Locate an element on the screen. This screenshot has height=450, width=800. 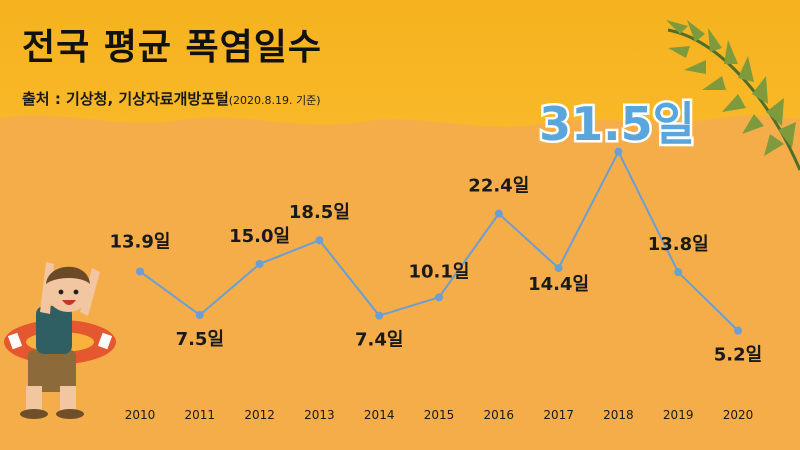
data-label: 14.4일 is located at coordinates (558, 284).